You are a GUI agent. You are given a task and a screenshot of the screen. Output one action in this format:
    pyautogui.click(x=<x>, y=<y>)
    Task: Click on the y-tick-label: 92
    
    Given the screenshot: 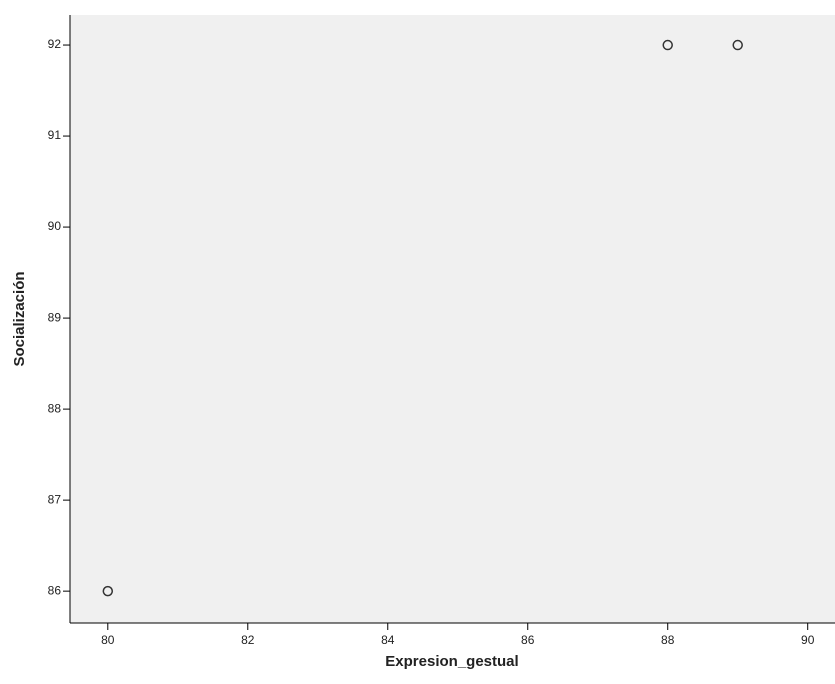 What is the action you would take?
    pyautogui.click(x=55, y=44)
    